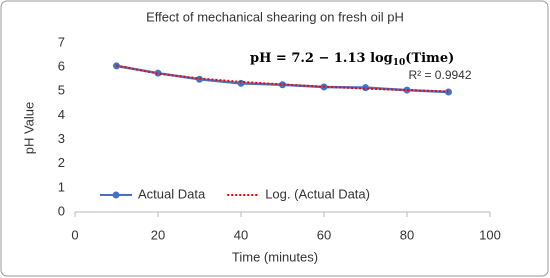 The height and width of the screenshot is (278, 550). What do you see at coordinates (407, 234) in the screenshot?
I see `x-tick-label: 80` at bounding box center [407, 234].